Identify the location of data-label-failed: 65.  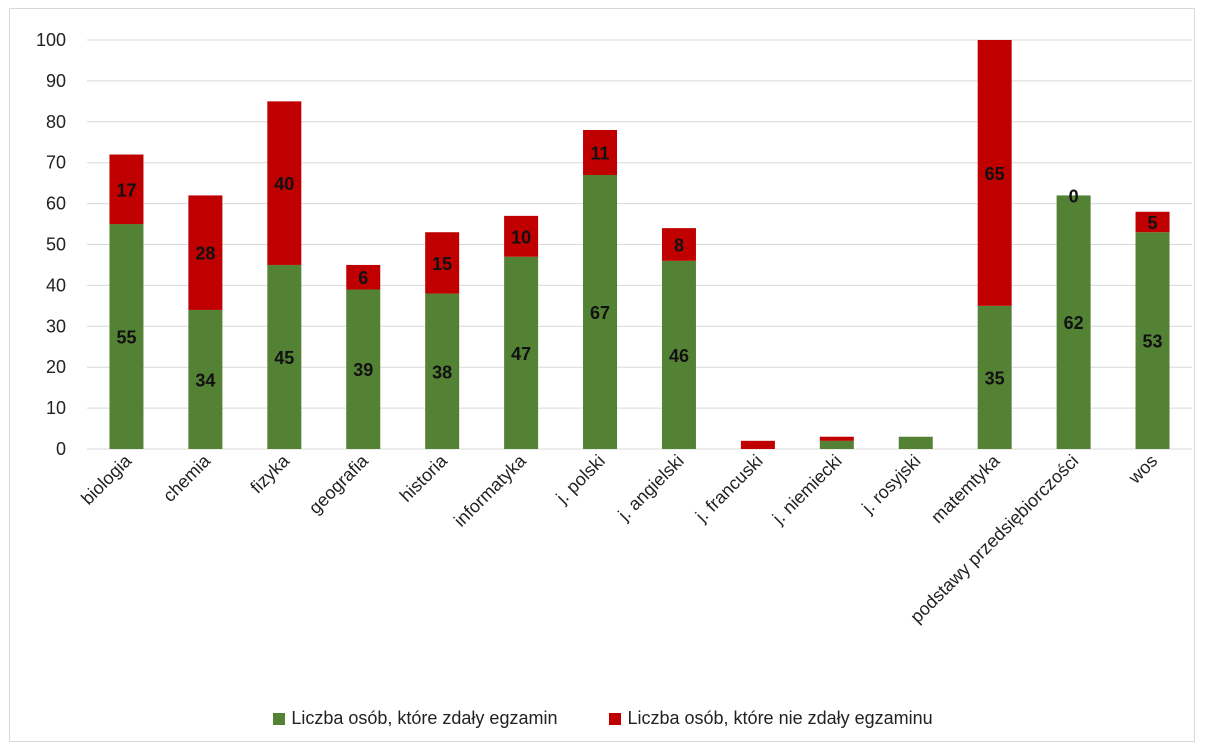
(995, 174).